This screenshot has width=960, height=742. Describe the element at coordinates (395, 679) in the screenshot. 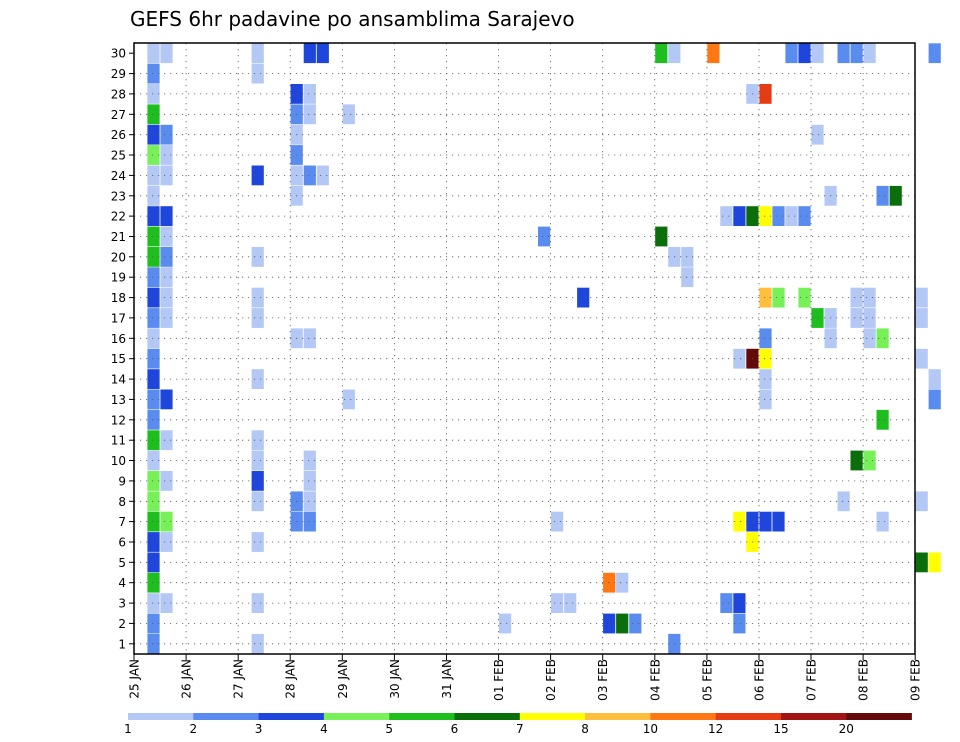

I see `x-tick-label: 30 JAN` at that location.